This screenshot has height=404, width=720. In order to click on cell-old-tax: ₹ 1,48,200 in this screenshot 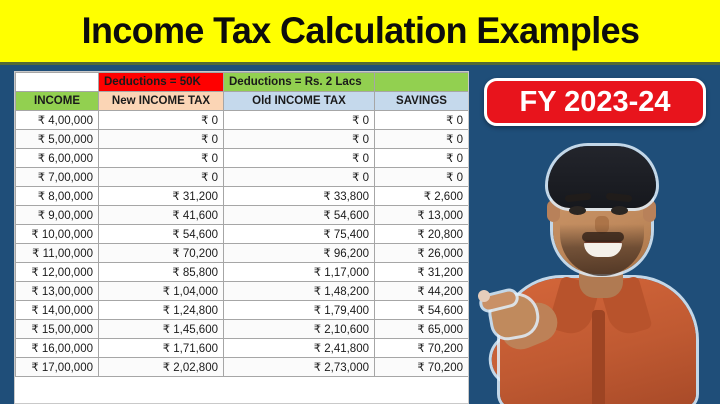, I will do `click(299, 291)`.